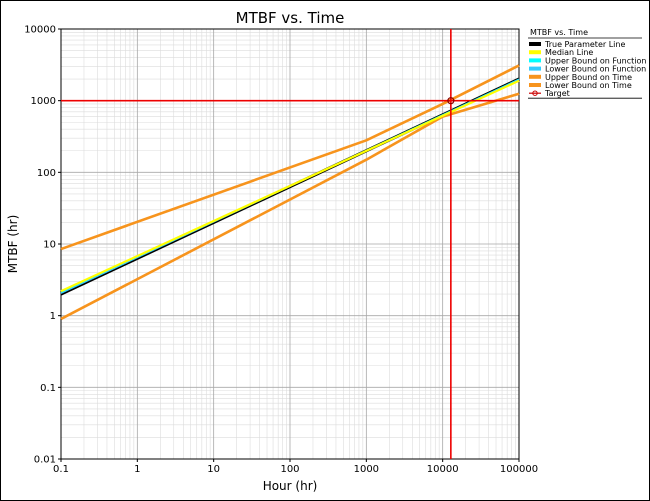  What do you see at coordinates (43, 101) in the screenshot?
I see `y-tick-label: 1000` at bounding box center [43, 101].